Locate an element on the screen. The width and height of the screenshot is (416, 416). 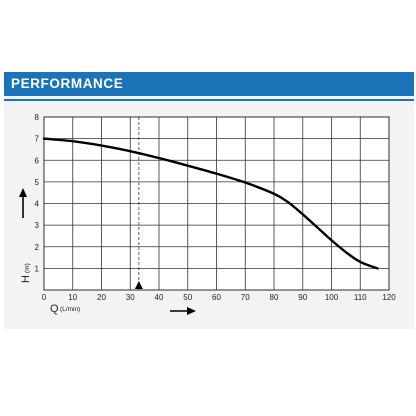
x-tick-label: 80 is located at coordinates (274, 297).